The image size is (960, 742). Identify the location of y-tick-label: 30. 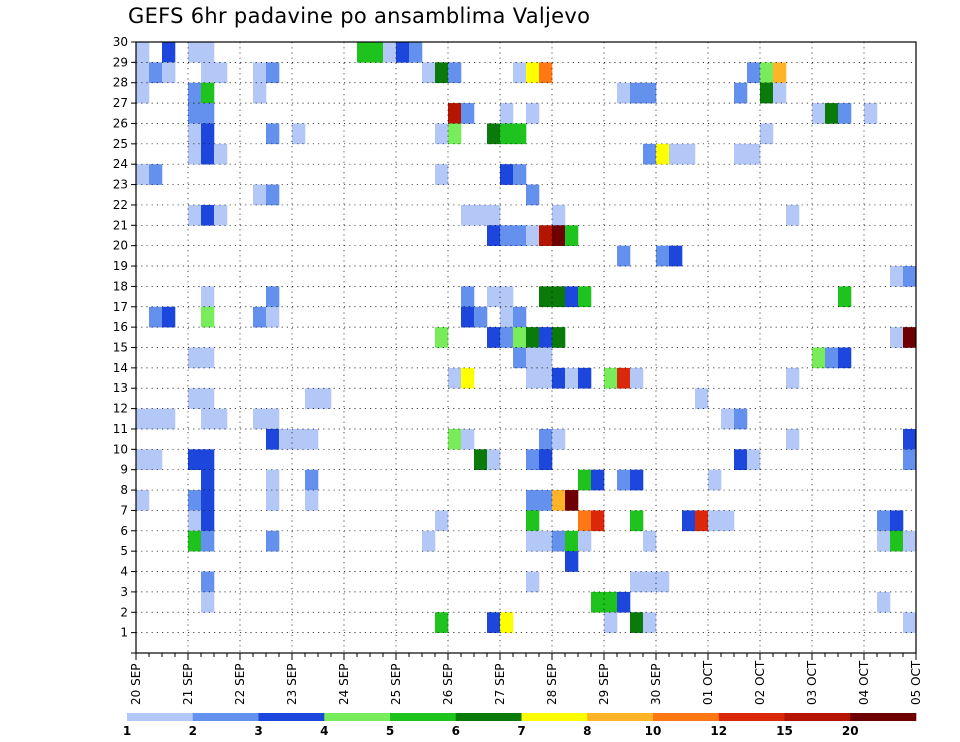
(120, 42).